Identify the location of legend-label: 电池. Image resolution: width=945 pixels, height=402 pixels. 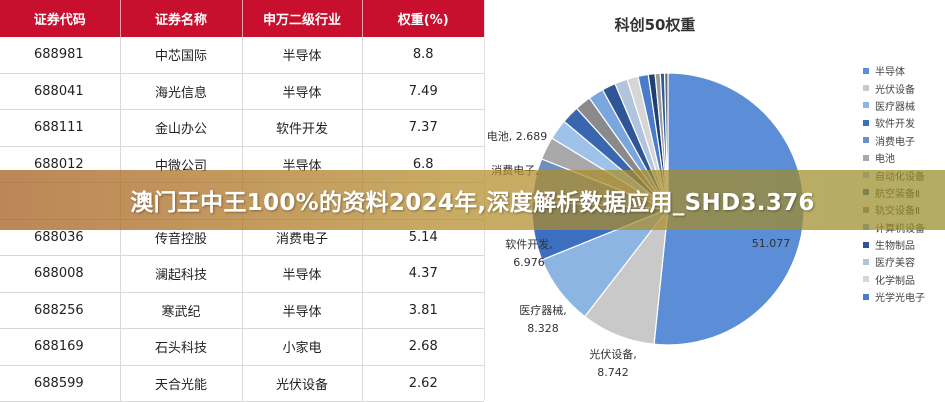
(885, 160).